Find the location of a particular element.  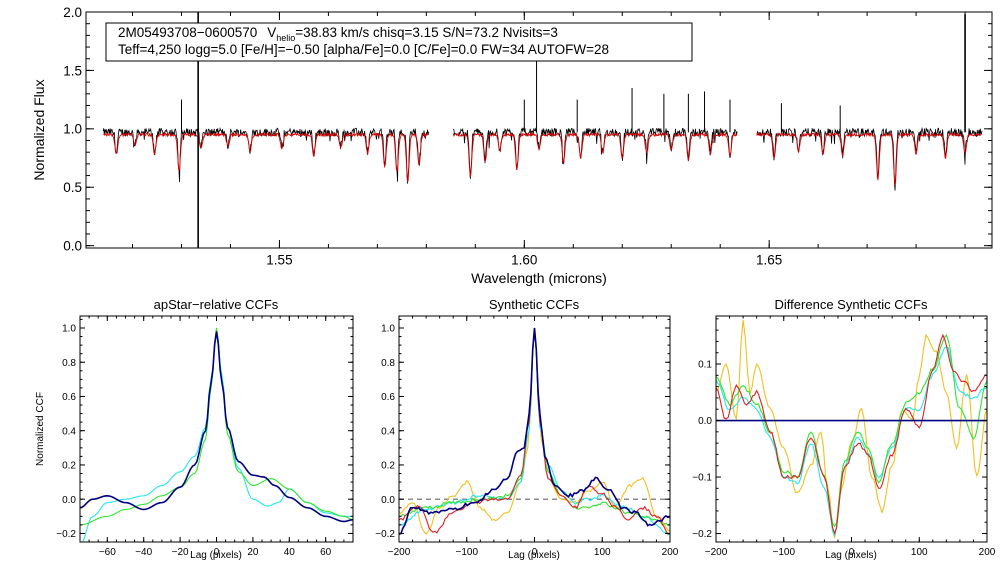

y-tick-label: −0.1 is located at coordinates (702, 478).